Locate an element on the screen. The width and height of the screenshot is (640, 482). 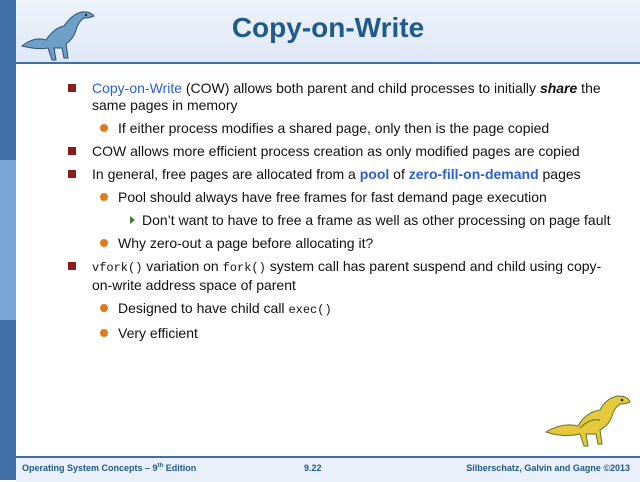
bullet-text: of is located at coordinates (399, 174).